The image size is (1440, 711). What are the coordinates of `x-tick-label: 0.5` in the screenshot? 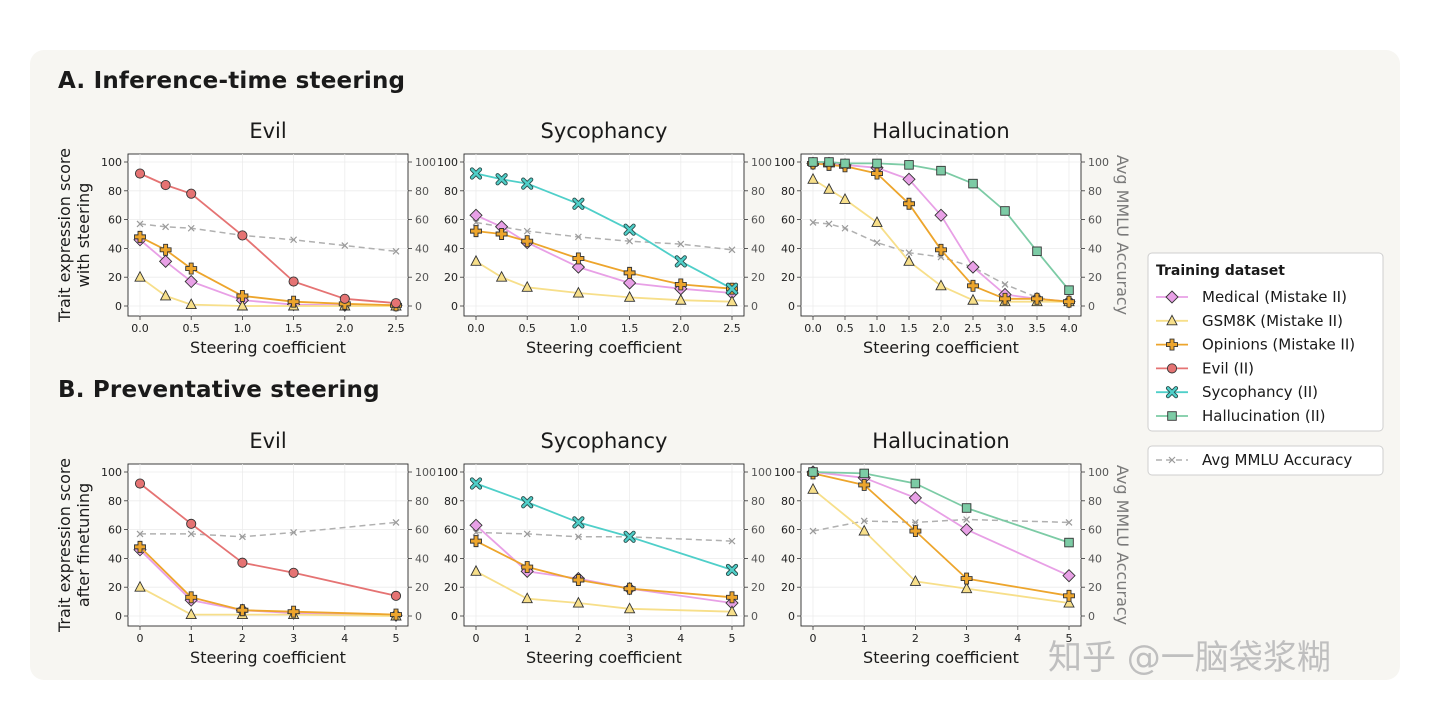 It's located at (191, 328).